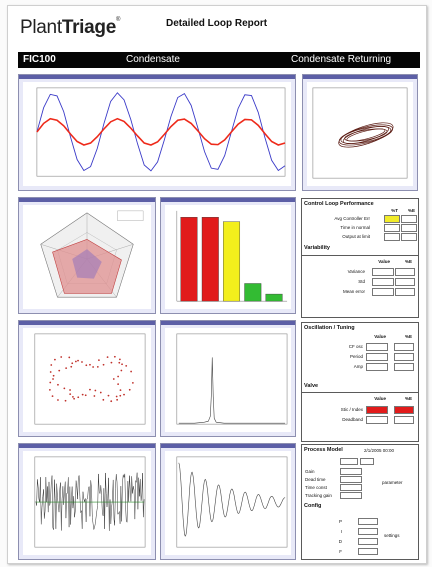  I want to click on radar-chart, so click(92, 254).